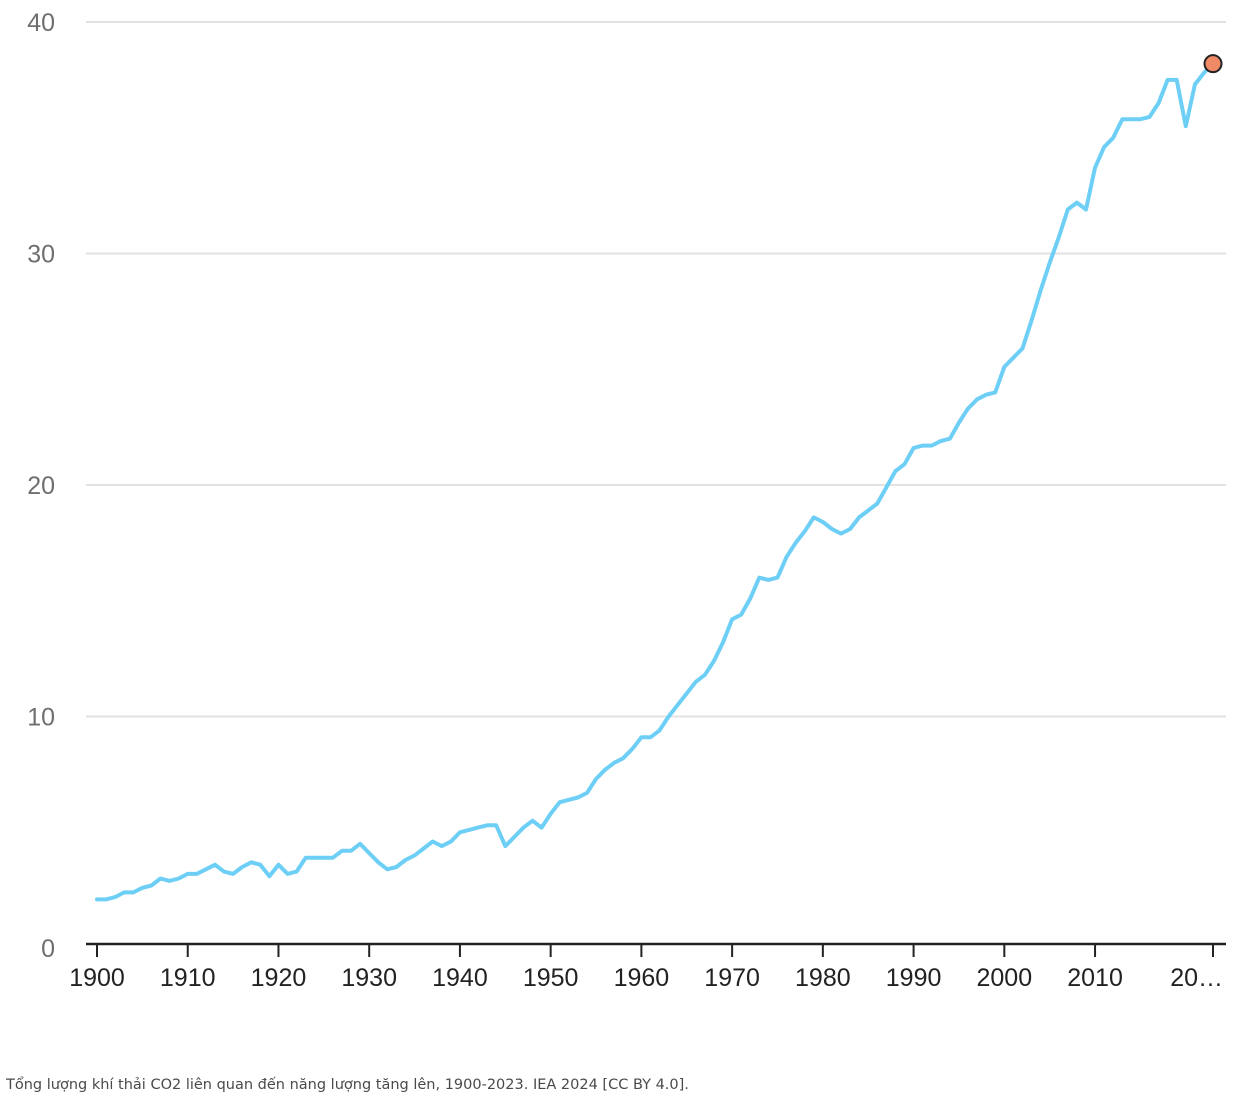 Image resolution: width=1250 pixels, height=1106 pixels. What do you see at coordinates (97, 978) in the screenshot?
I see `x-tick-label: 1900` at bounding box center [97, 978].